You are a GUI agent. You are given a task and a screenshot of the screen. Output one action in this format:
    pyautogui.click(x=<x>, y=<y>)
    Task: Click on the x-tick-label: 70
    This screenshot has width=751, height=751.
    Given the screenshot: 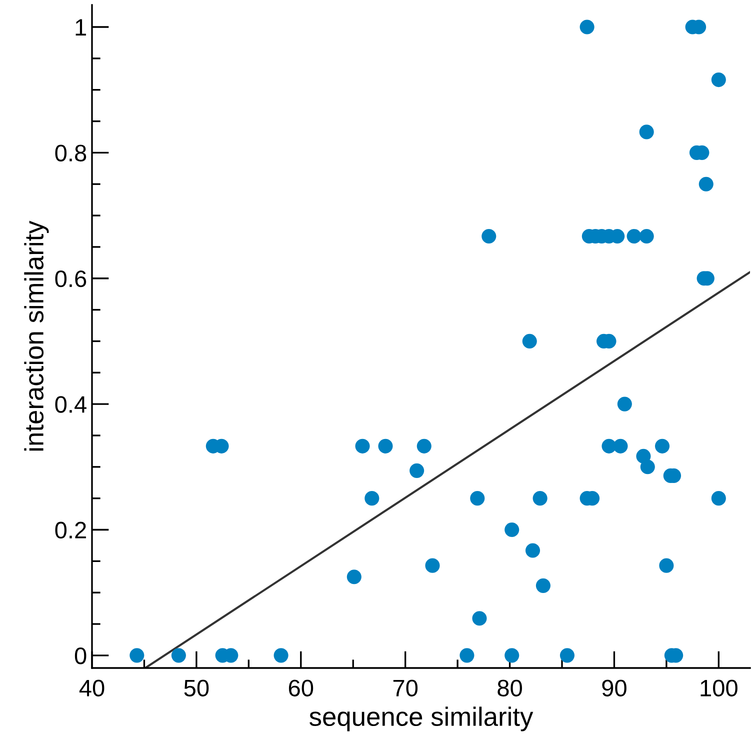 What is the action you would take?
    pyautogui.click(x=405, y=688)
    